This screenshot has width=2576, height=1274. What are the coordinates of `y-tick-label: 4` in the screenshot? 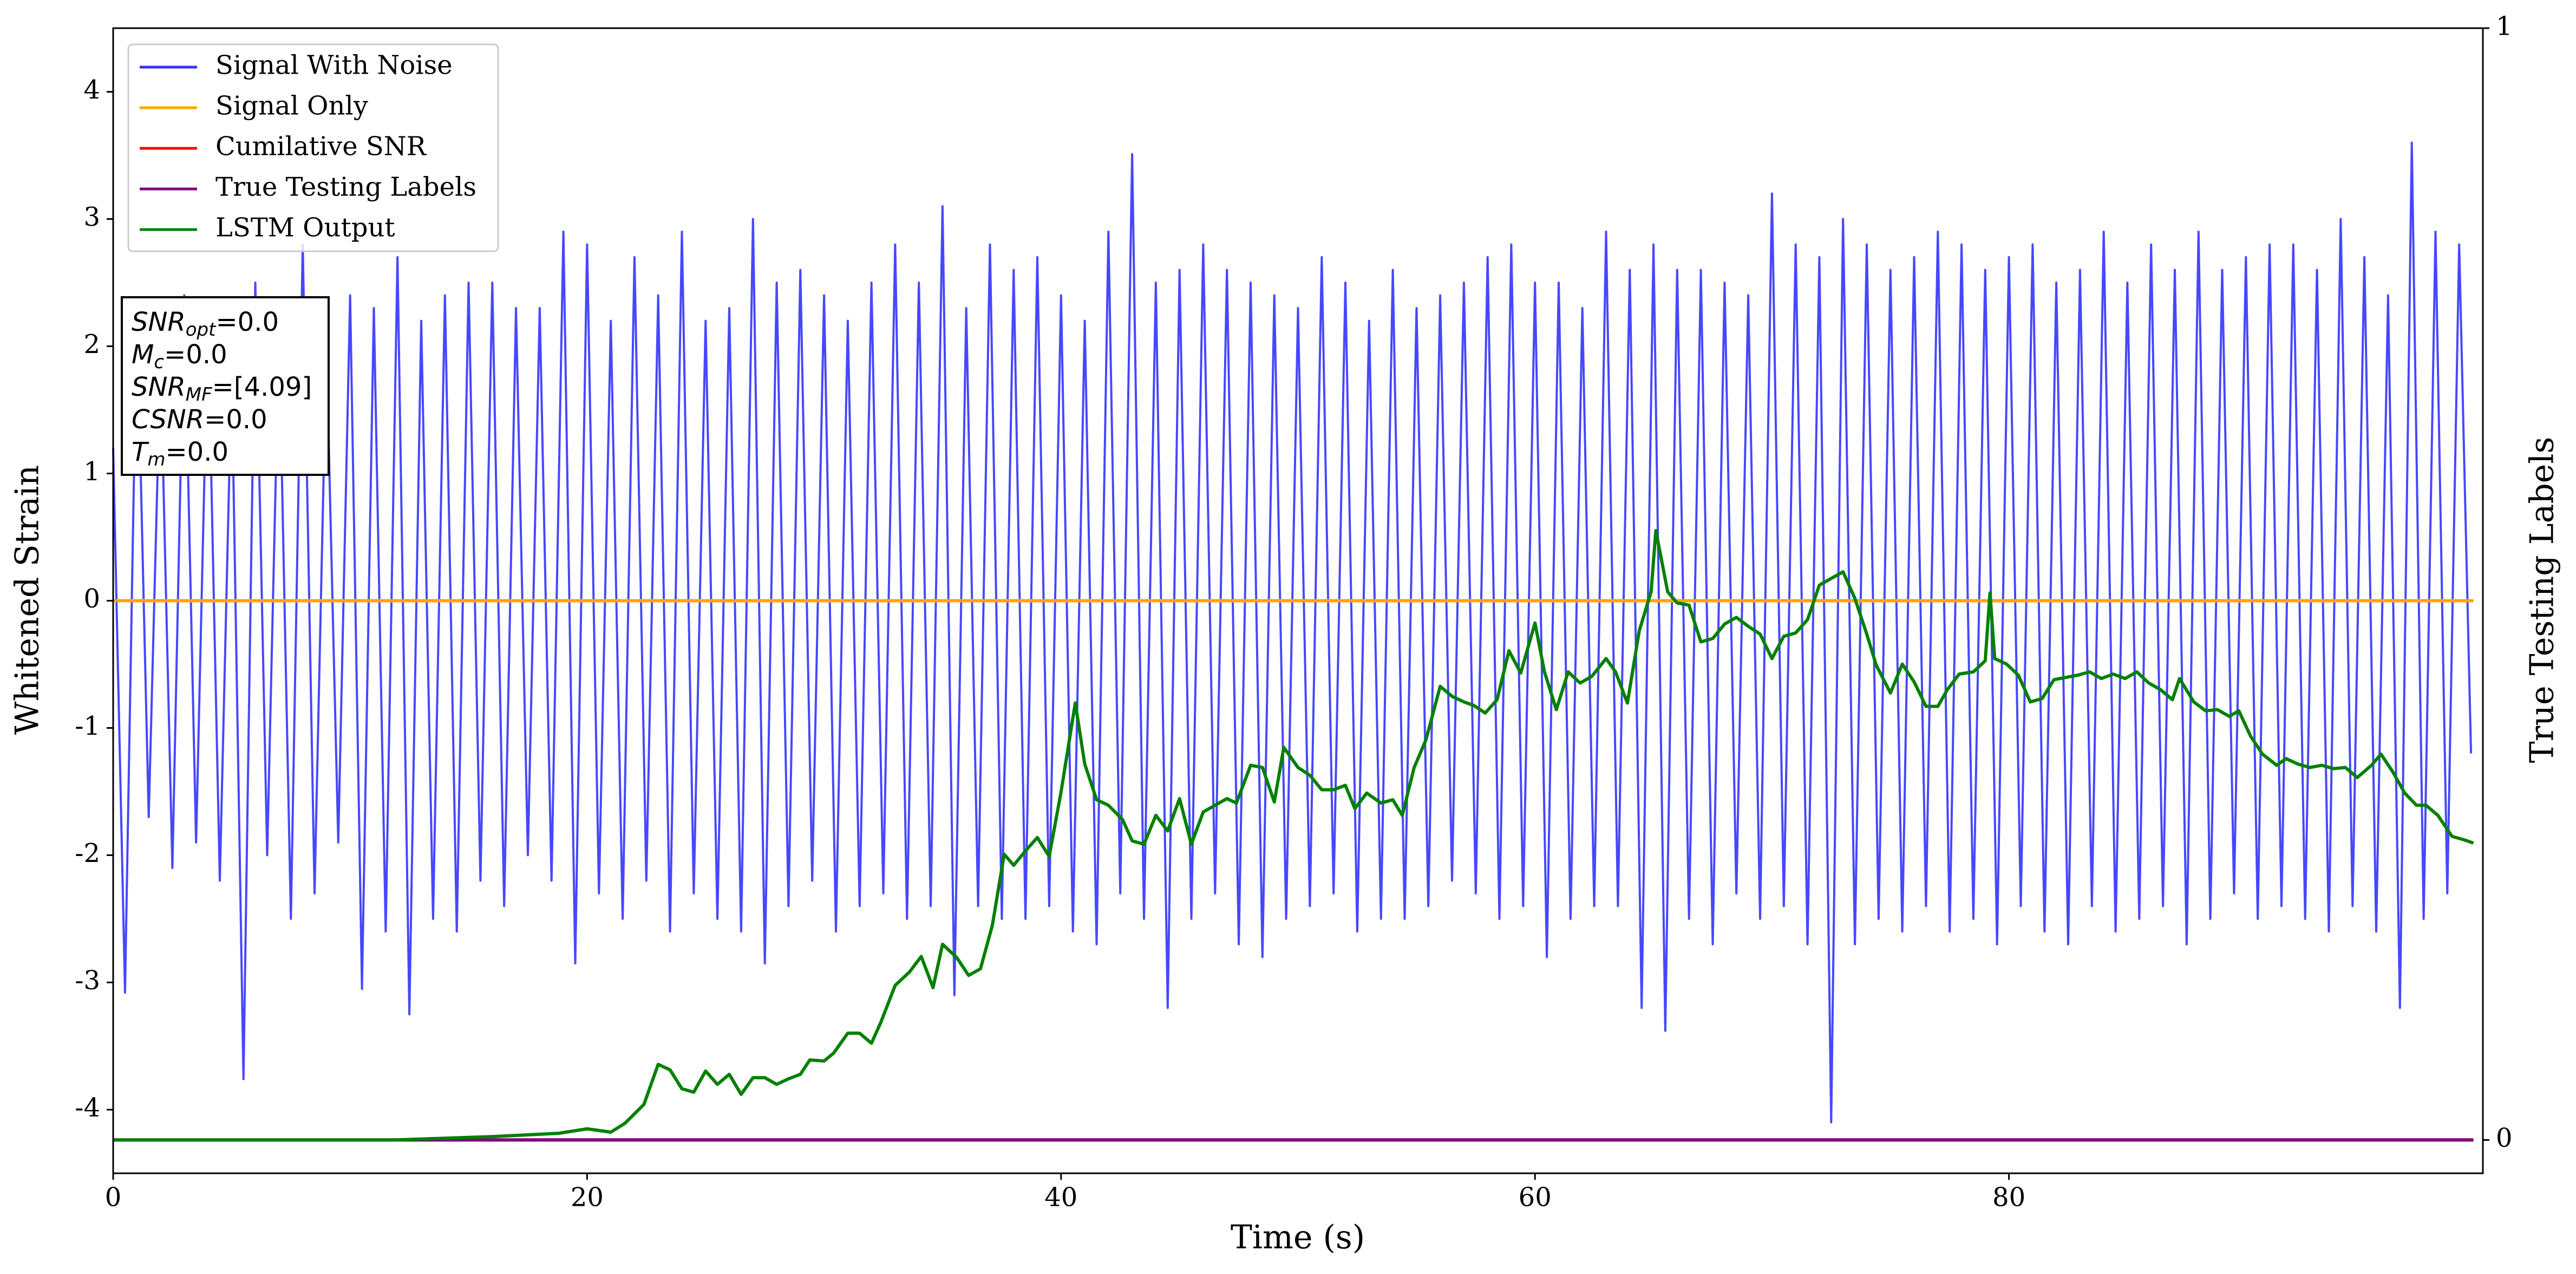 It's located at (92, 90).